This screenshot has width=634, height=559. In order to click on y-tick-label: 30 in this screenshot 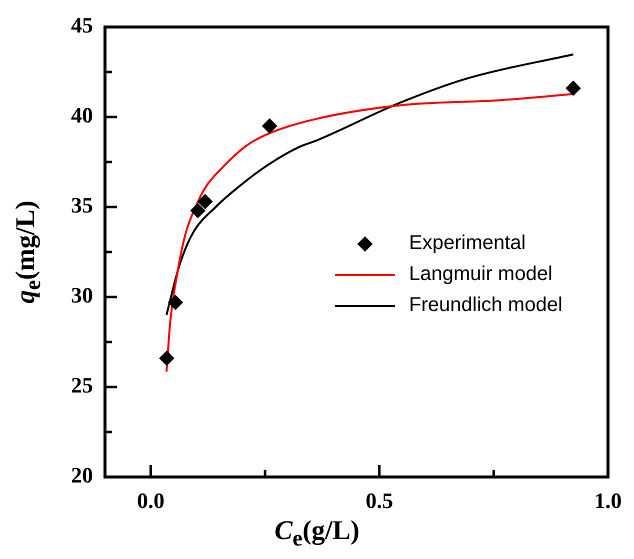, I will do `click(82, 295)`.